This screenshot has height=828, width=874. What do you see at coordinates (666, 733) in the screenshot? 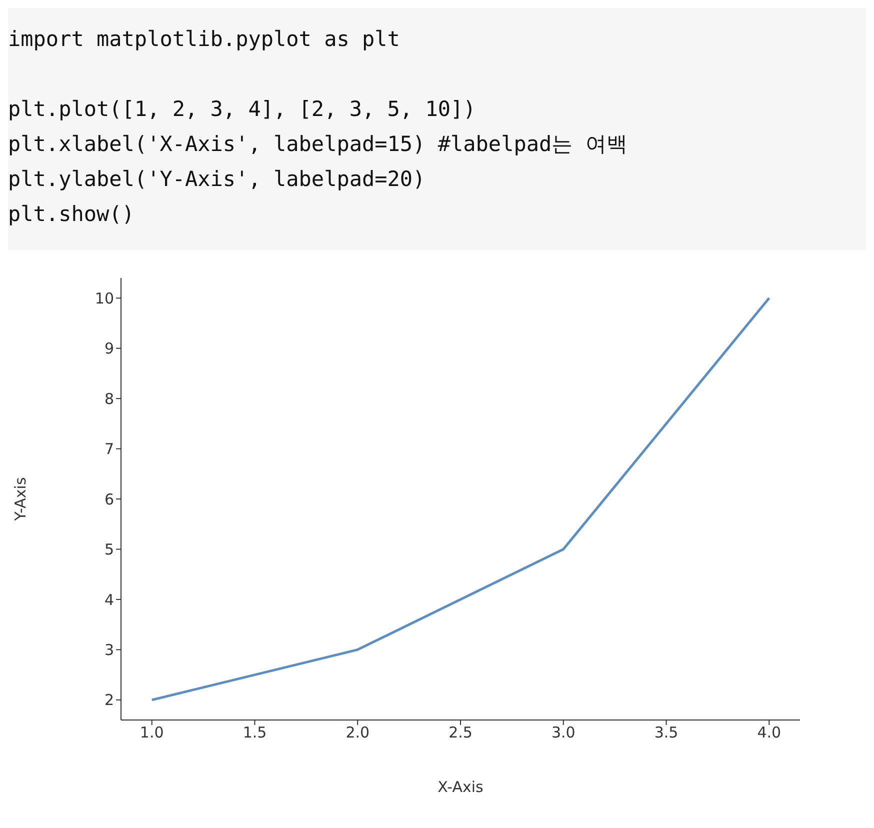
I see `x-tick-label: 3.5` at bounding box center [666, 733].